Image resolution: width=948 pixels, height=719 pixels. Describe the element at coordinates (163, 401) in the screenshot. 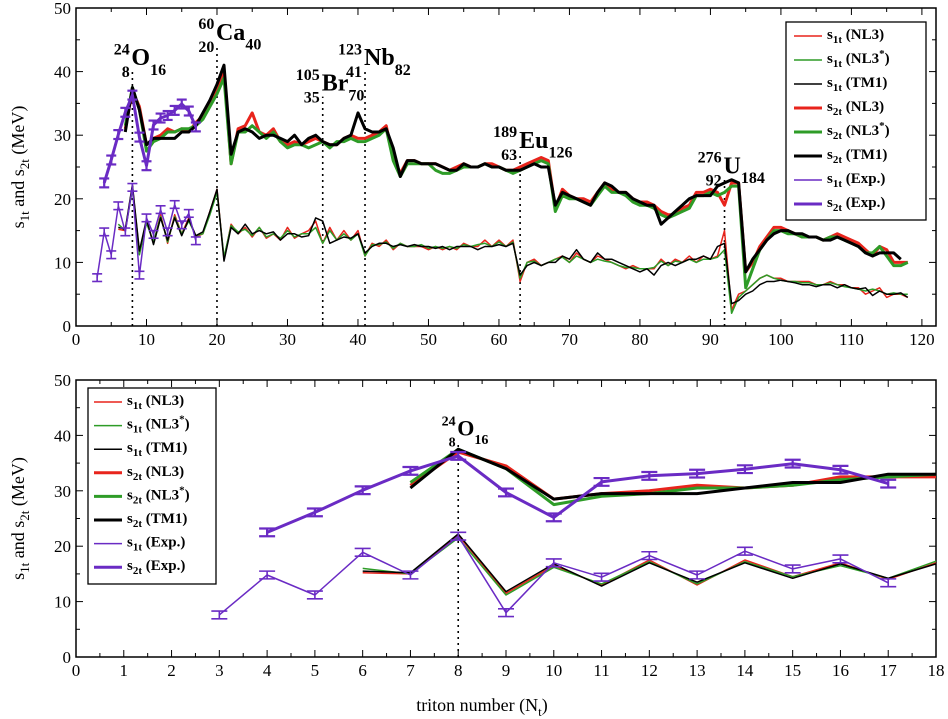

I see `legend-label: (NL3)` at that location.